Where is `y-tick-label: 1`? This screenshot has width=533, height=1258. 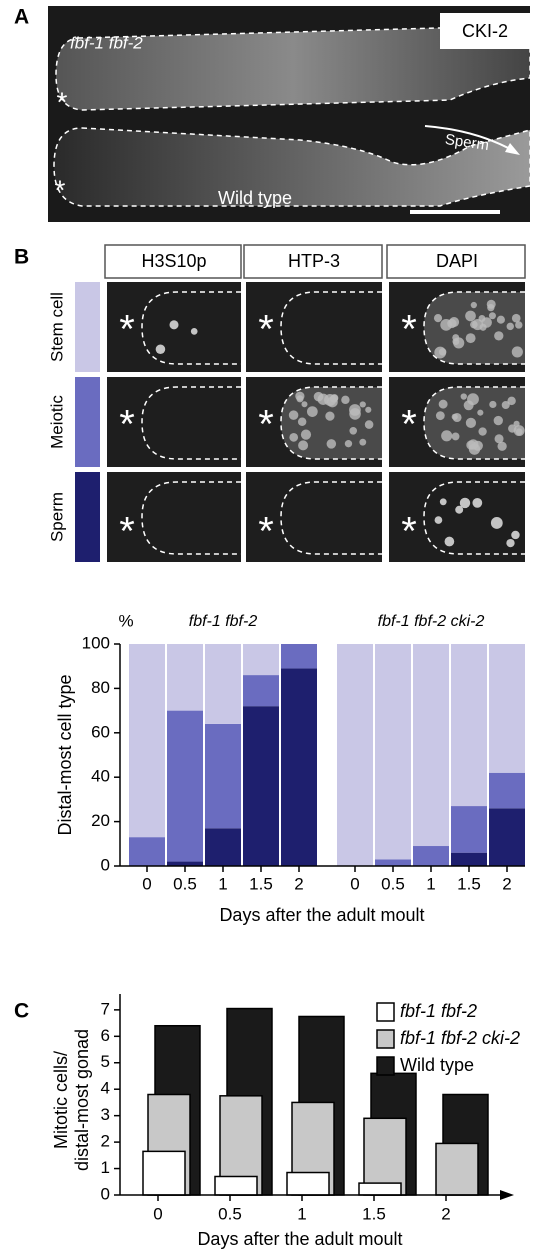
y-tick-label: 1 is located at coordinates (105, 1167).